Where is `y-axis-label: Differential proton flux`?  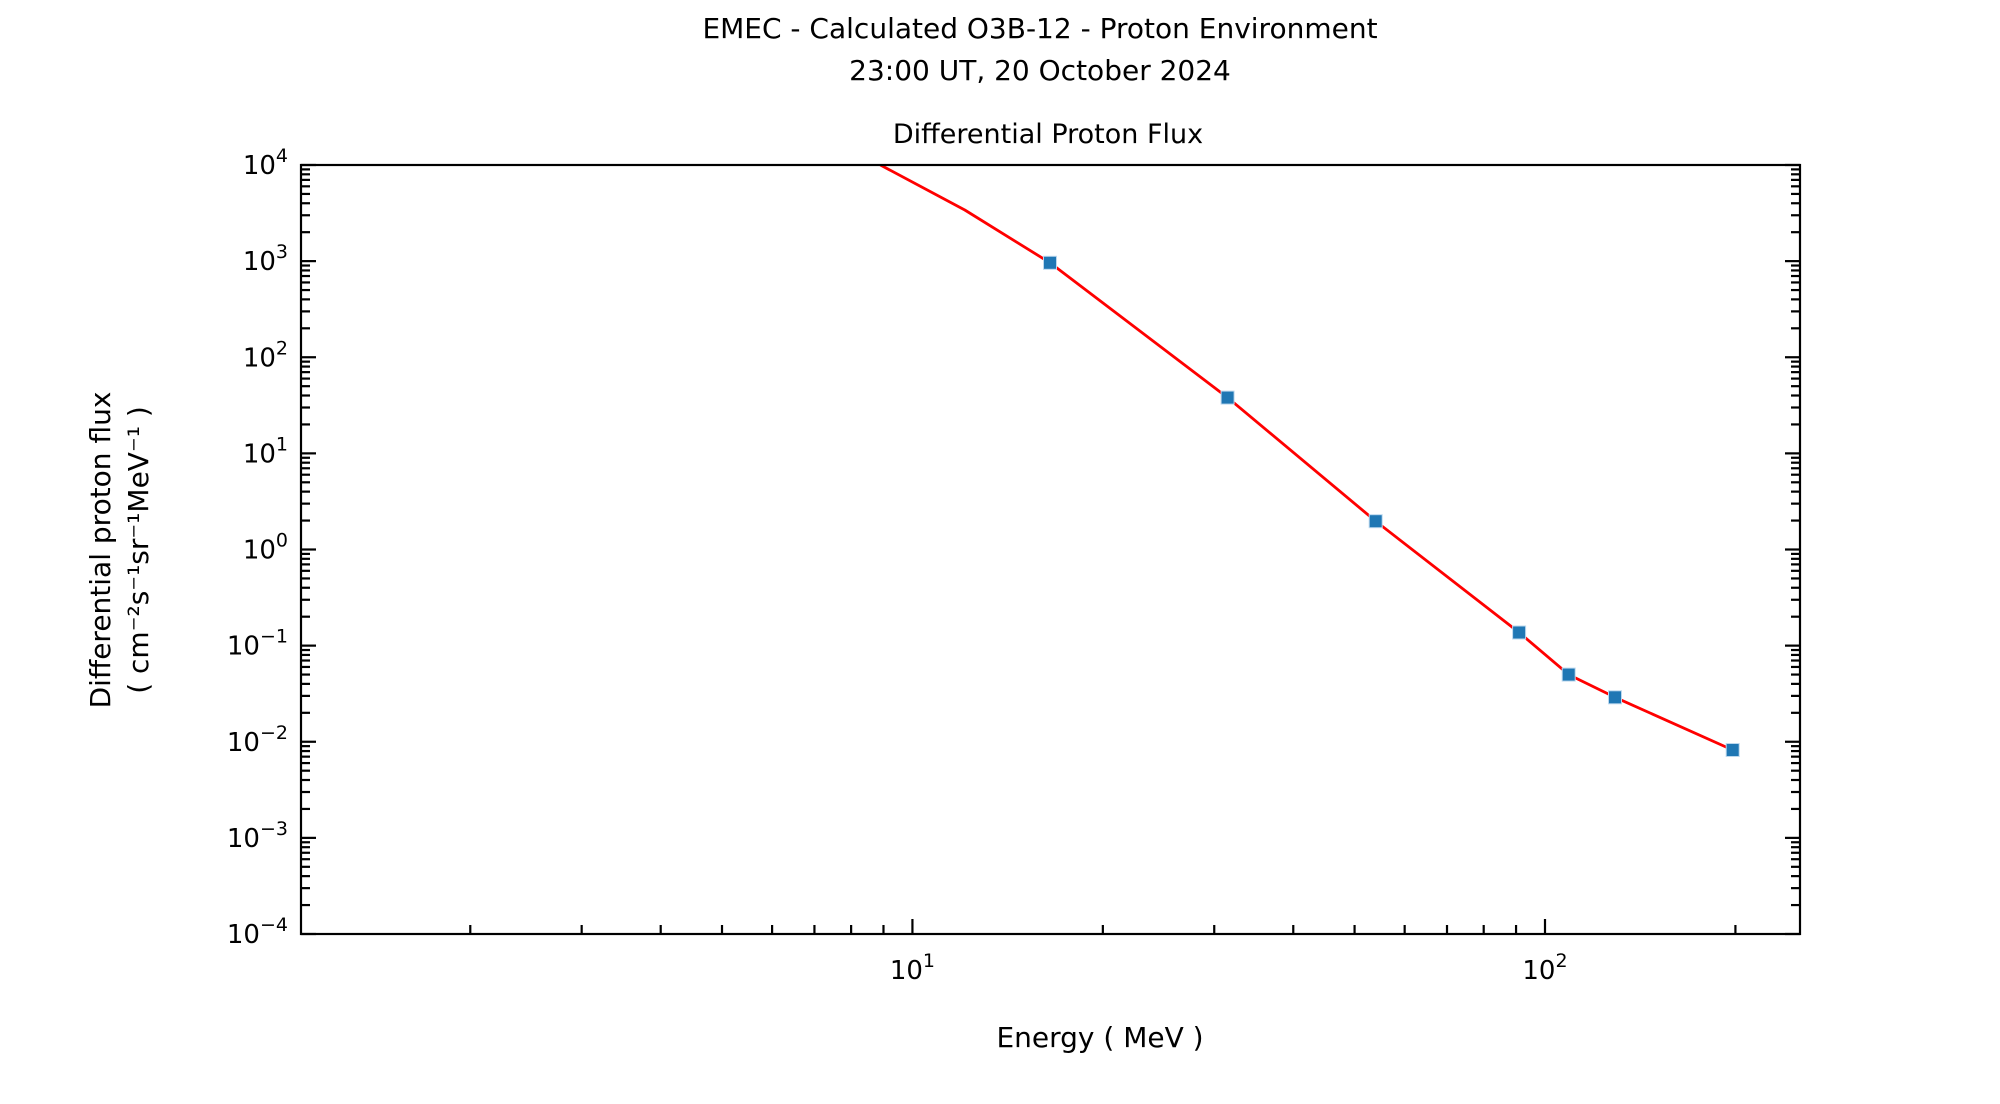
y-axis-label: Differential proton flux is located at coordinates (100, 550).